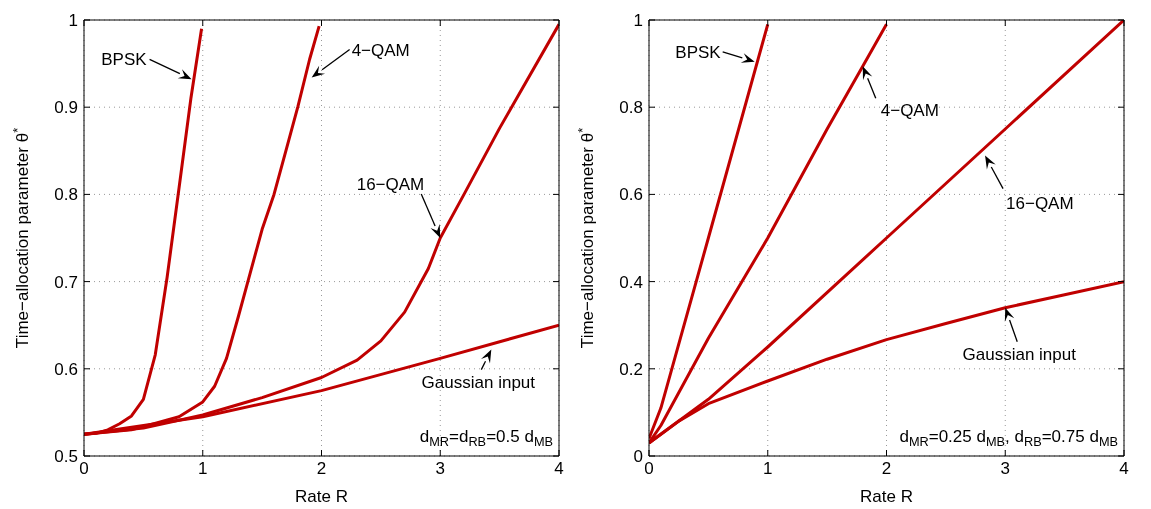 The image size is (1151, 509). What do you see at coordinates (1008, 438) in the screenshot?
I see `annotation: d$_{MR}$=0.25 d$_{MB}$, d$_{RB}$=0.75 d$_{MB}$` at bounding box center [1008, 438].